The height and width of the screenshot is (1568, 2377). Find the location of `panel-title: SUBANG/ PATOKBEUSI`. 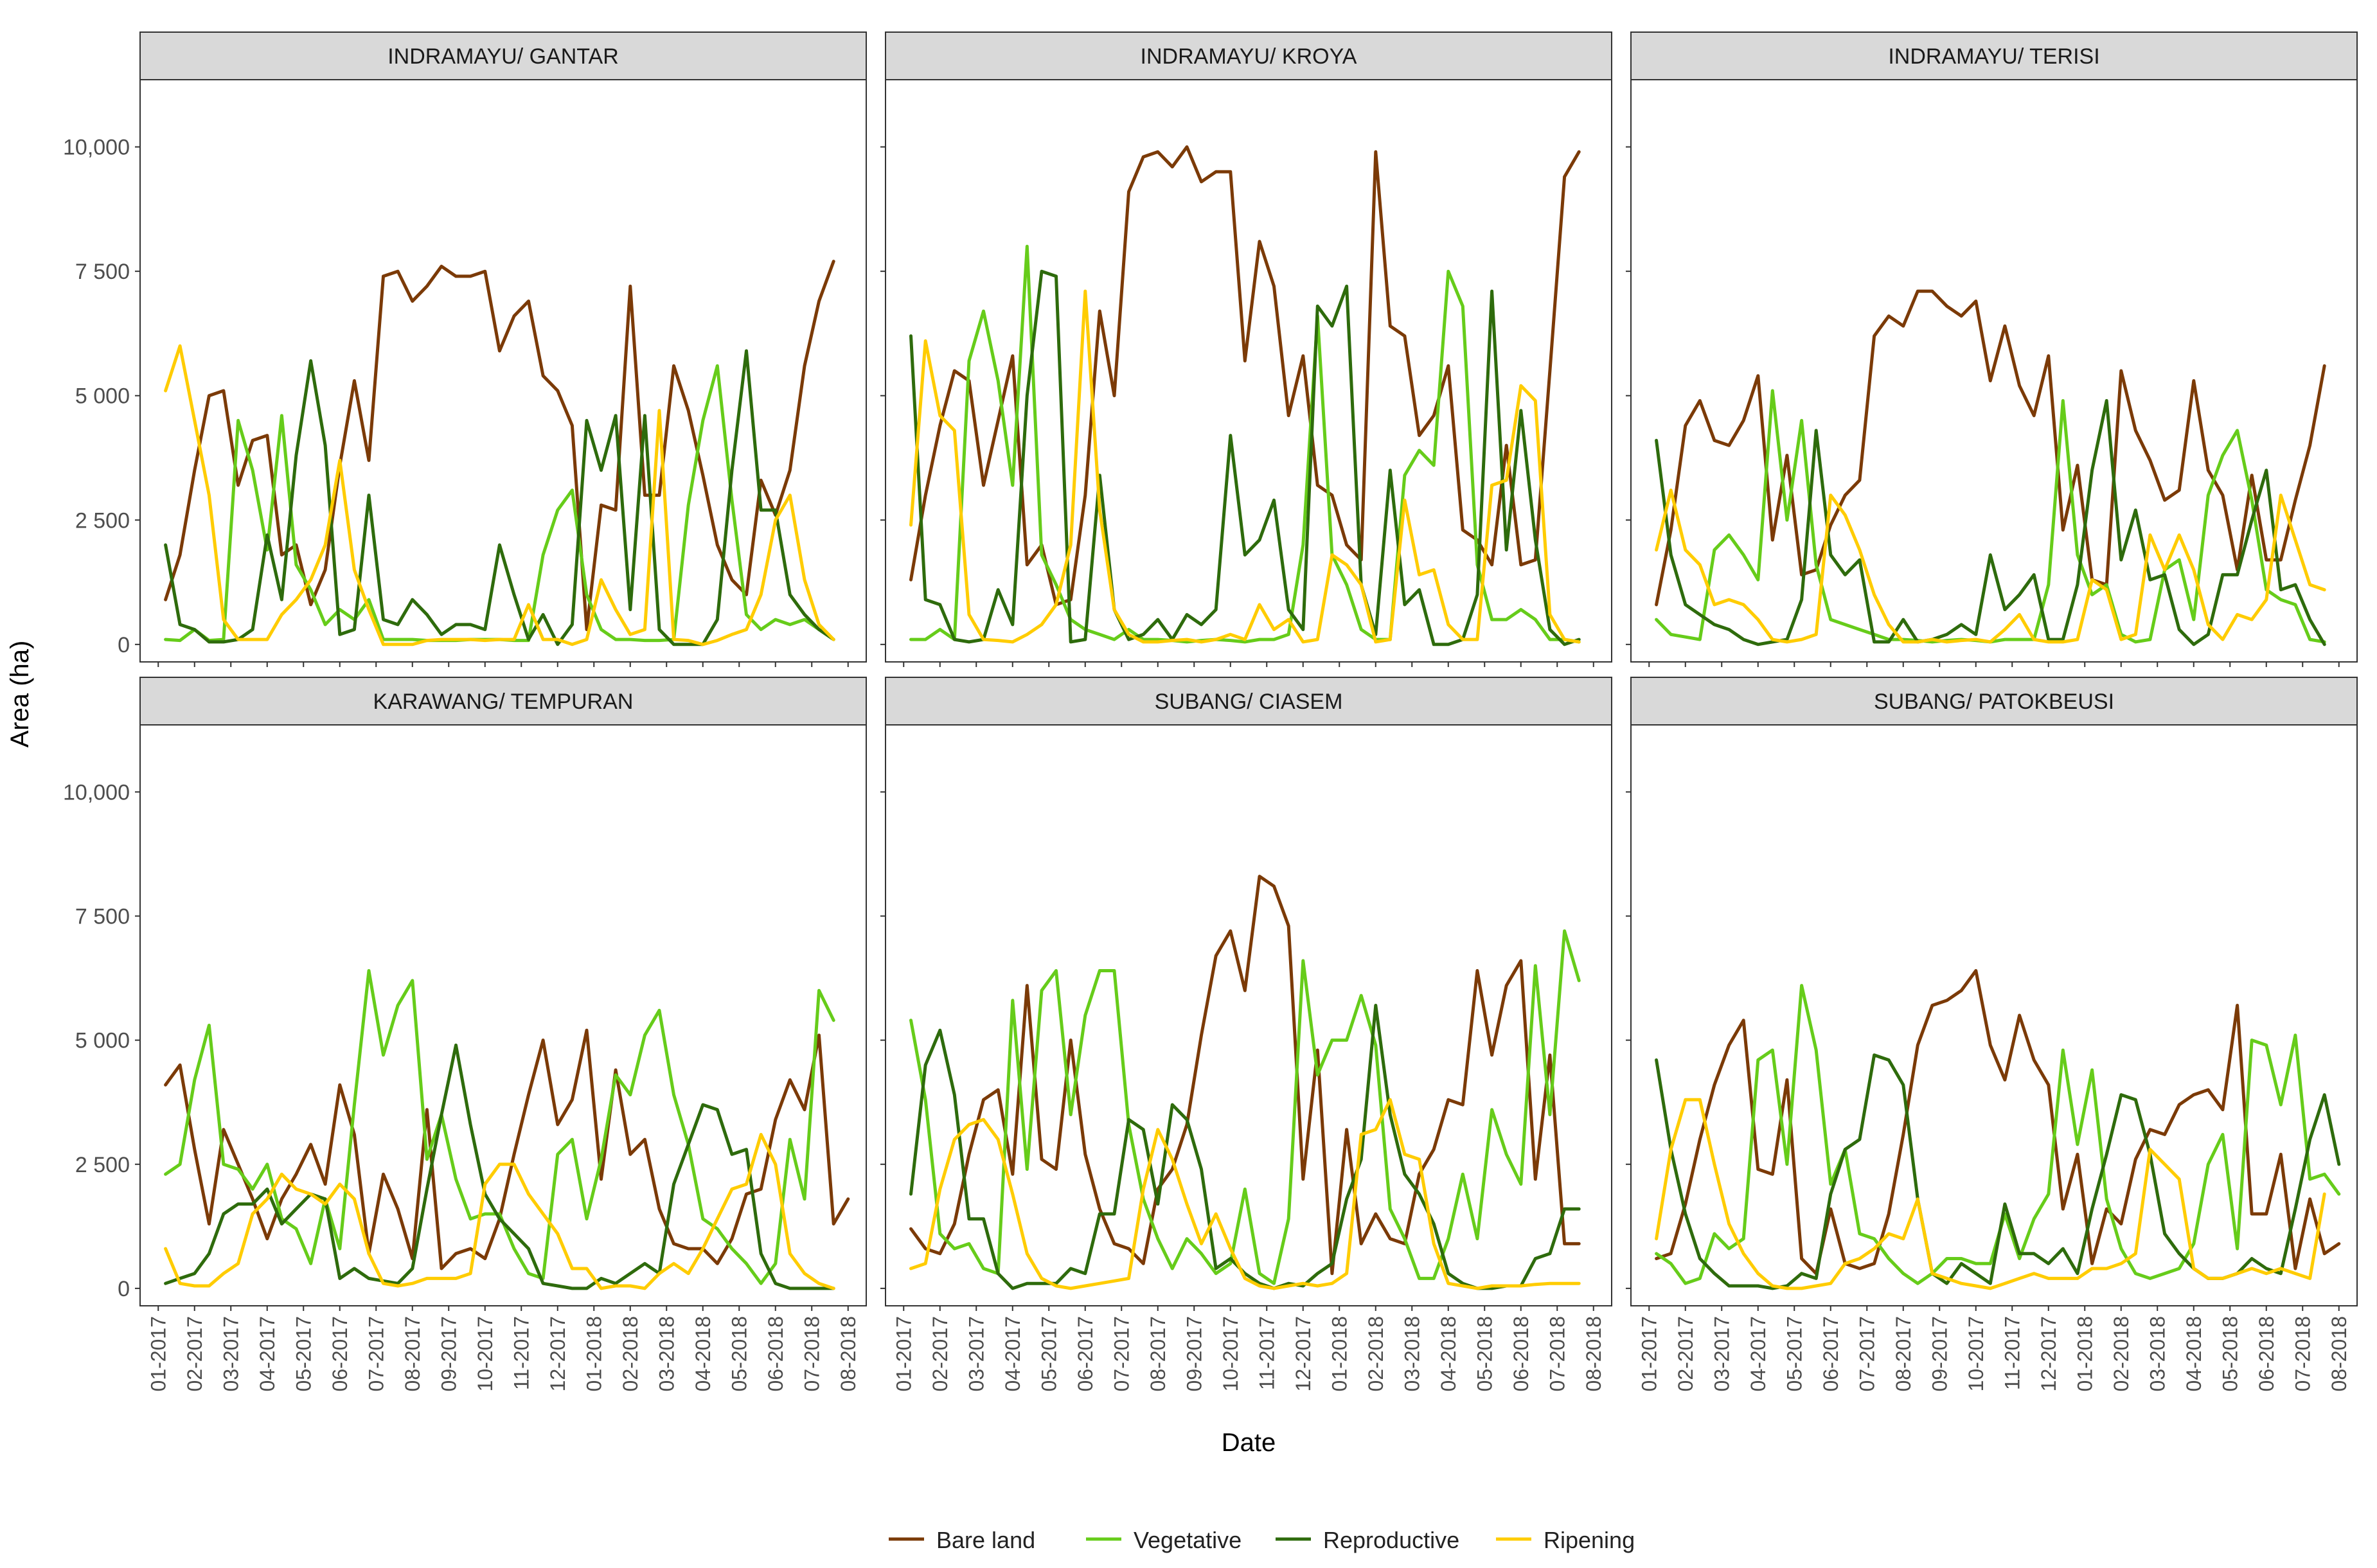

panel-title: SUBANG/ PATOKBEUSI is located at coordinates (1994, 702).